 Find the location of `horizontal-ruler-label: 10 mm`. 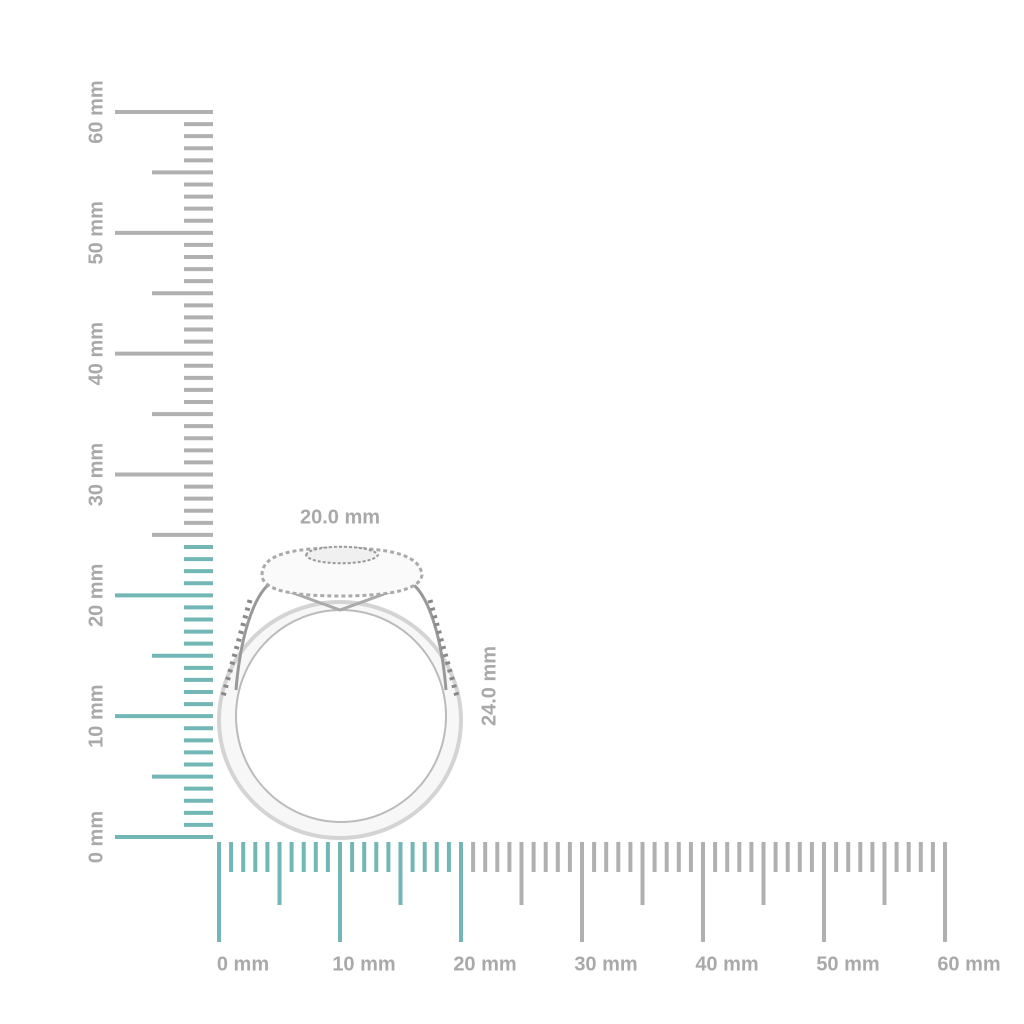

horizontal-ruler-label: 10 mm is located at coordinates (363, 964).